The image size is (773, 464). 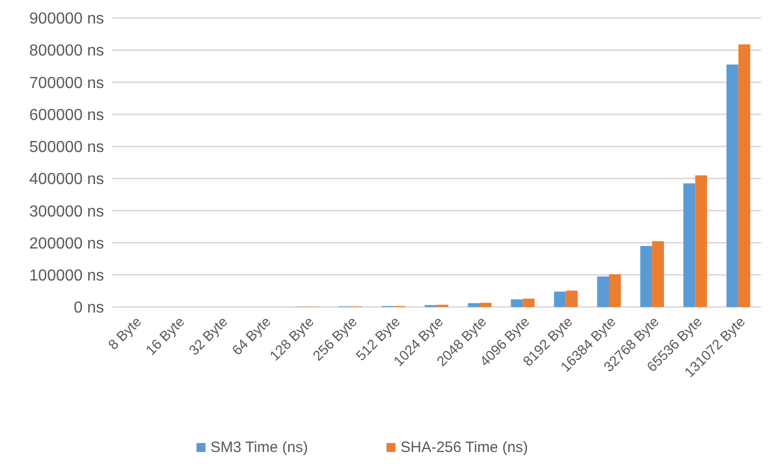 I want to click on y-tick-label: 700000 ns, so click(x=66, y=83).